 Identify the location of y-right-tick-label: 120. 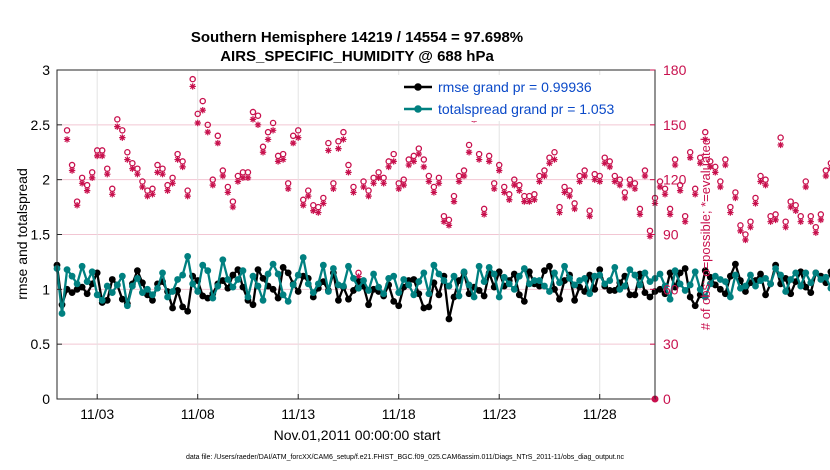
(675, 180).